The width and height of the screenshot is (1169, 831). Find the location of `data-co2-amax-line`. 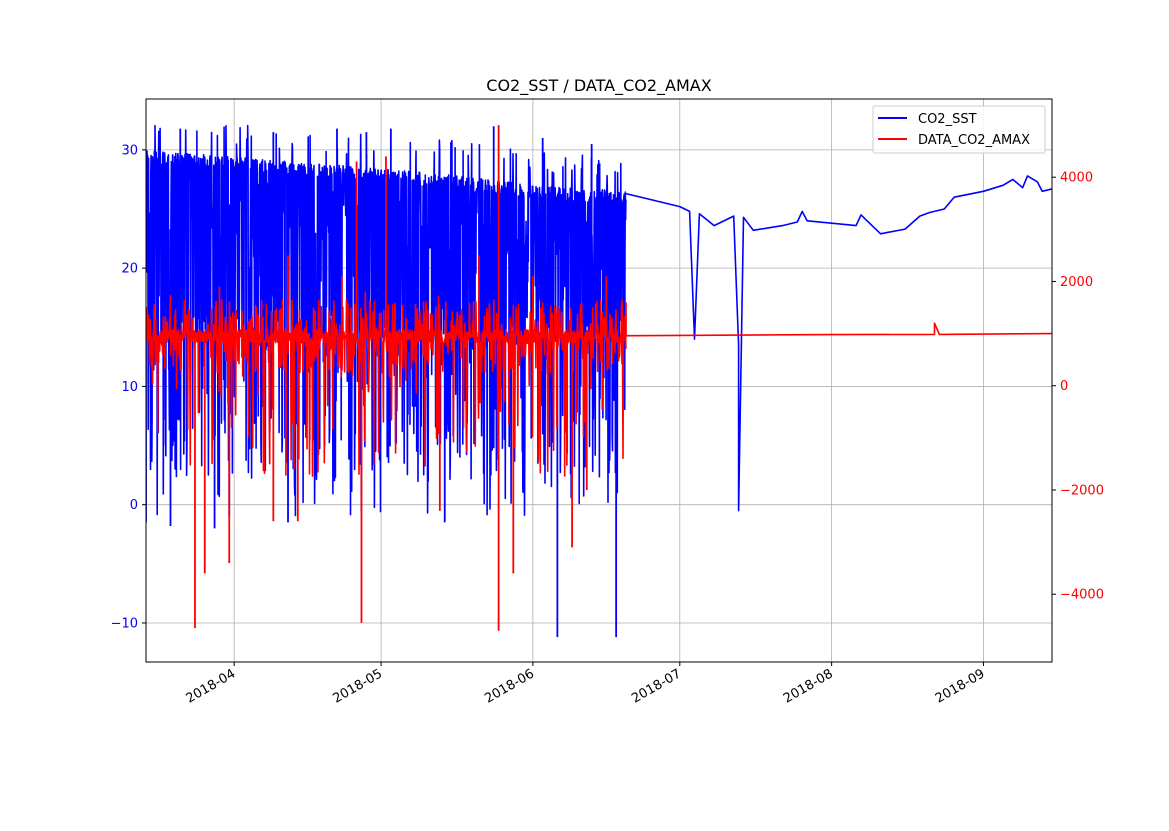

data-co2-amax-line is located at coordinates (838, 329).